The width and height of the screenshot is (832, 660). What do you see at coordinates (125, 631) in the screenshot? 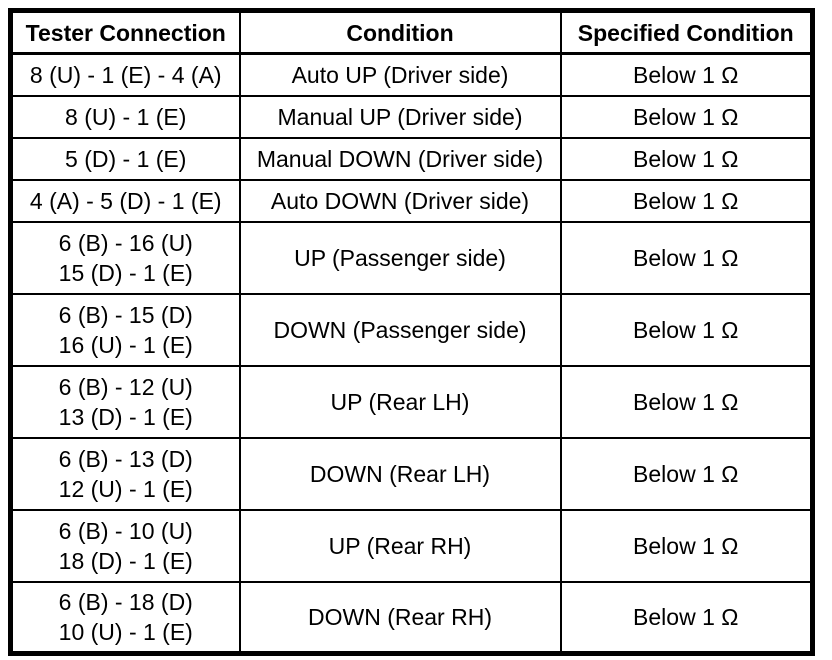
I see `connection-line: 10 (U) - 1 (E)` at bounding box center [125, 631].